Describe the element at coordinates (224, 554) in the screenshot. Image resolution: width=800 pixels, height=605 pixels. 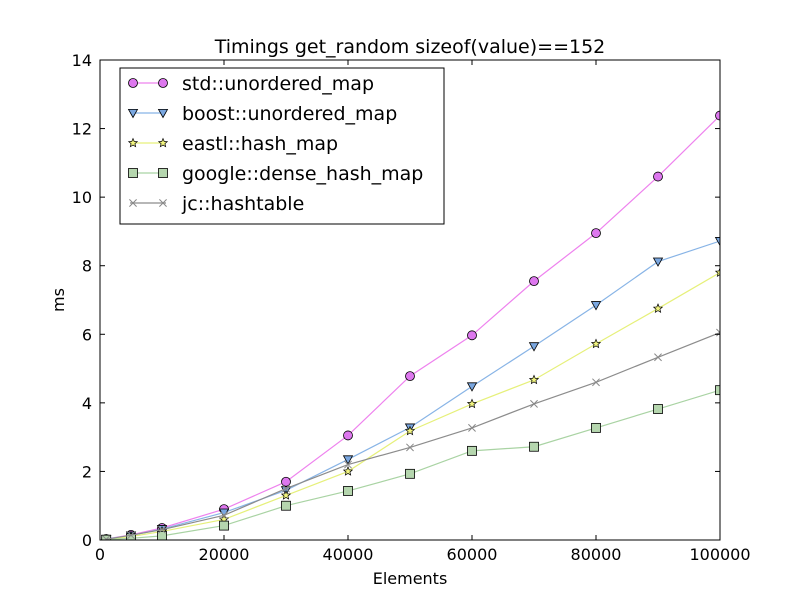
I see `x-tick-label: 20000` at that location.